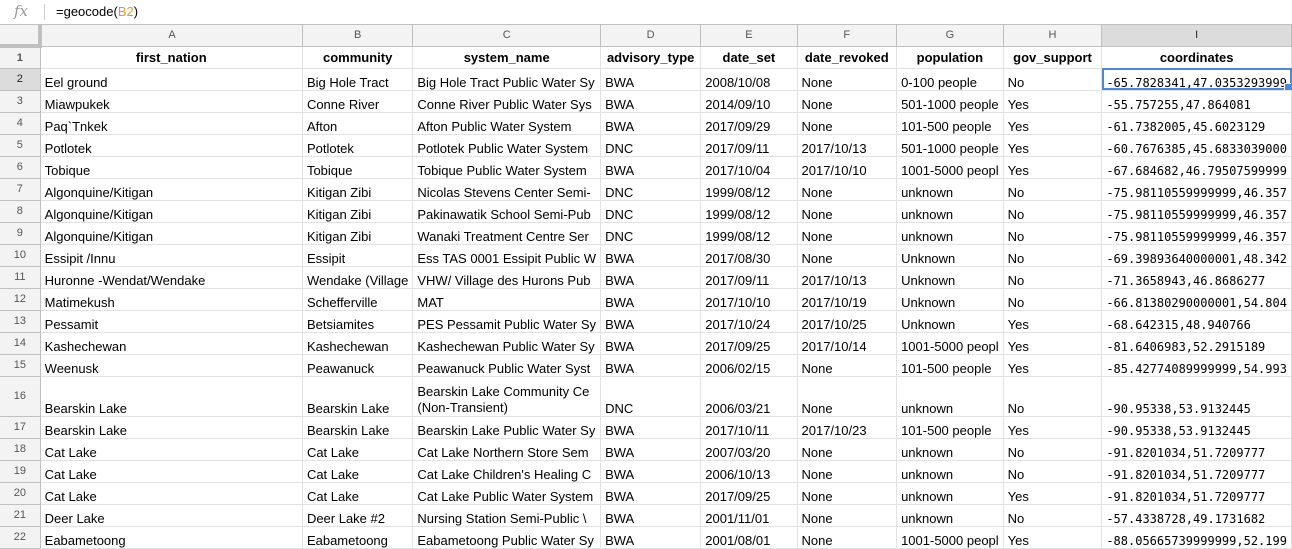  I want to click on table-cell: 2017/10/10, so click(847, 167).